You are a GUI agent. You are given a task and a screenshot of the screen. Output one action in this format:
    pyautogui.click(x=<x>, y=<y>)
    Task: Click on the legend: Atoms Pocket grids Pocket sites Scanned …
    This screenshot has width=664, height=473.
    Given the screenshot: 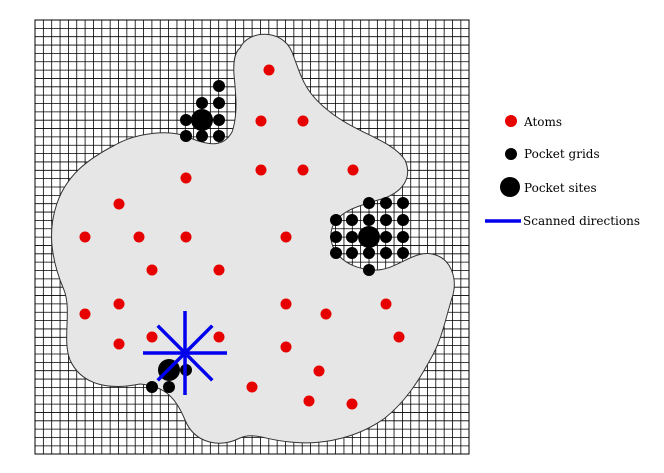 What is the action you would take?
    pyautogui.click(x=562, y=171)
    